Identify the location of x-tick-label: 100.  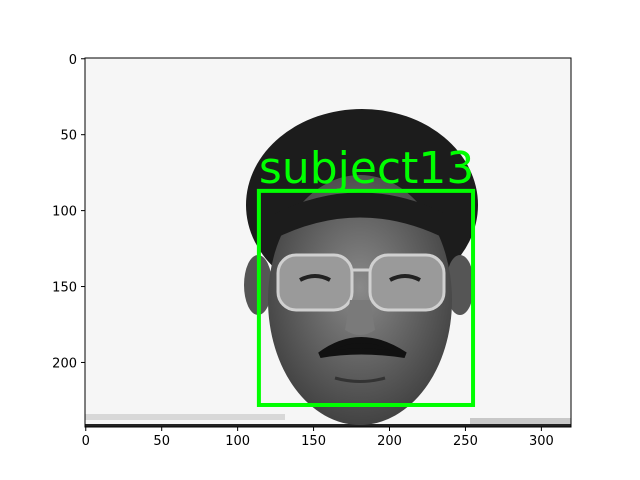
(237, 441).